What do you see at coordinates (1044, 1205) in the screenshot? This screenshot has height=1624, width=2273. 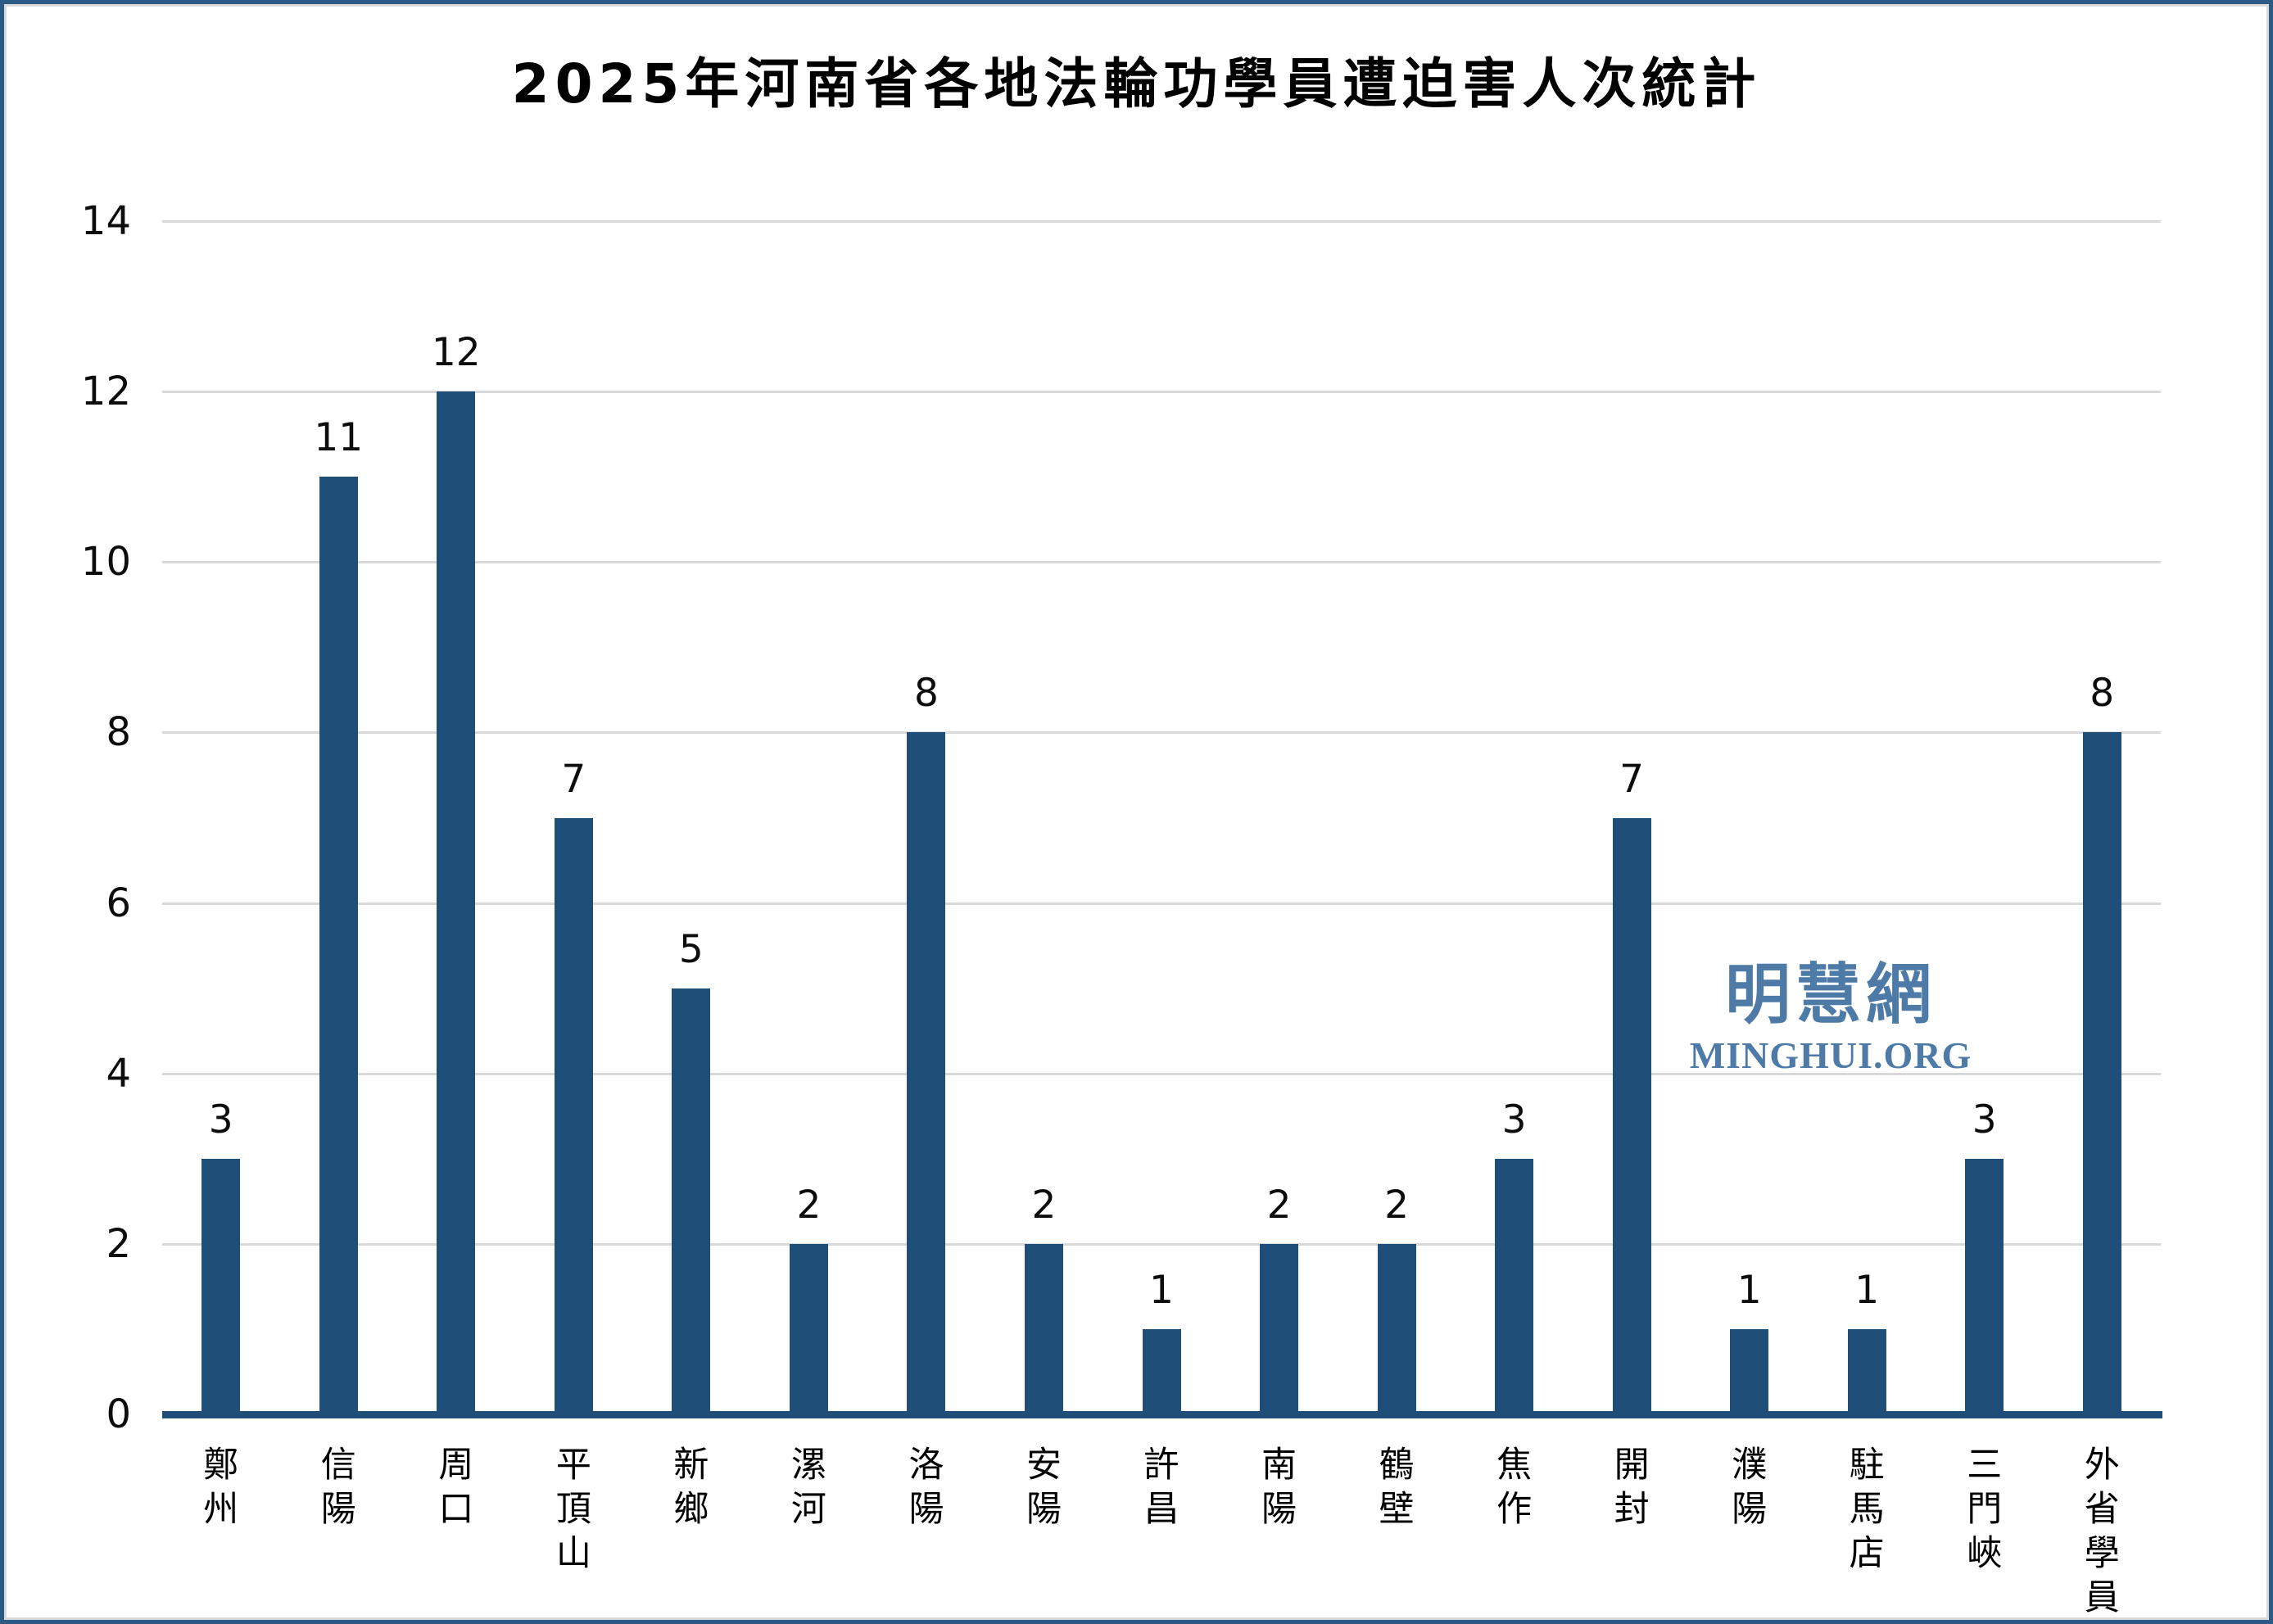 I see `bar-value-label-安陽: 2` at bounding box center [1044, 1205].